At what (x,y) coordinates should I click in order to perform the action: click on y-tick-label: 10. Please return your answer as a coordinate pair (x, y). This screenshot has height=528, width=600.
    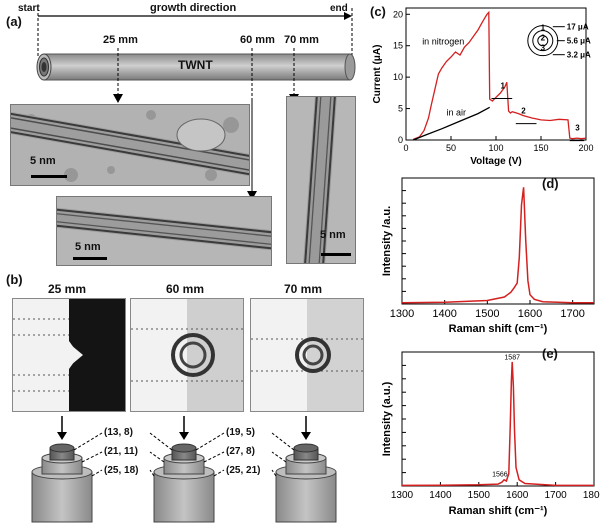
    Looking at the image, I should click on (398, 77).